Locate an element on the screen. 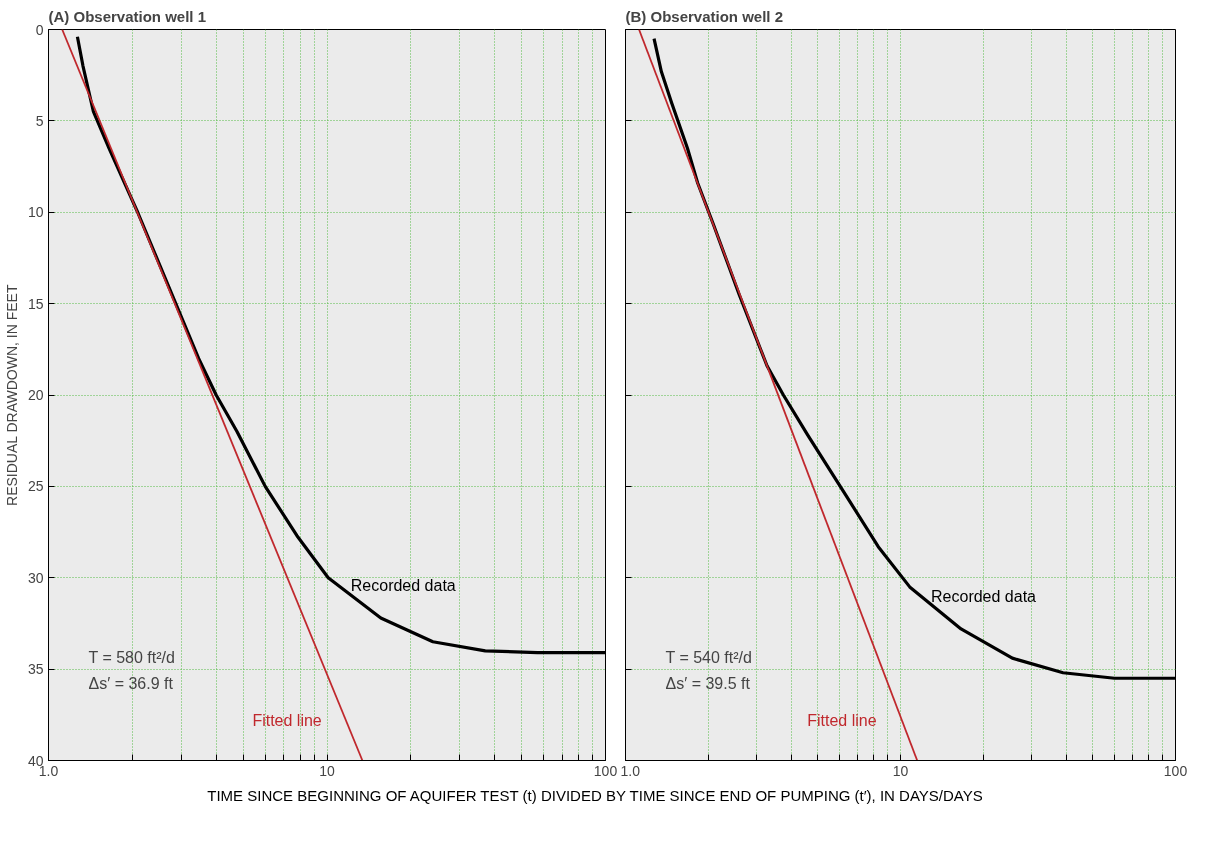  y-tick-label: 25 is located at coordinates (35, 486).